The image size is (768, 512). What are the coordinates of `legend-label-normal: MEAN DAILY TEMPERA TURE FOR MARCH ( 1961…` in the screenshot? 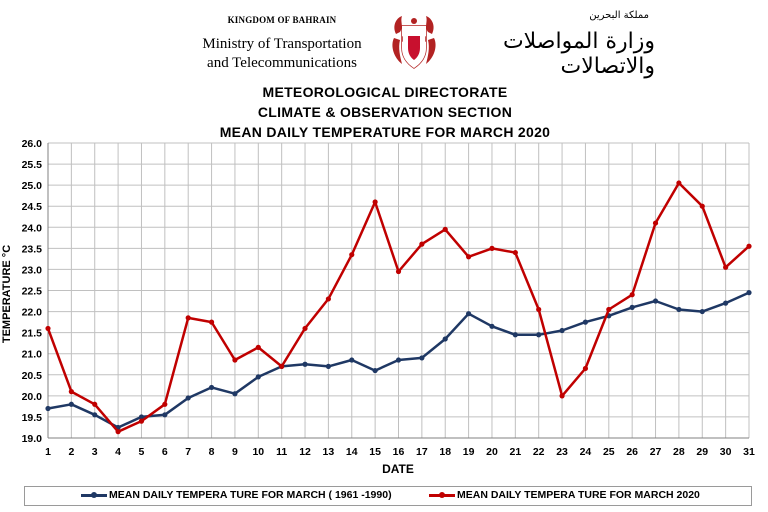 It's located at (250, 495).